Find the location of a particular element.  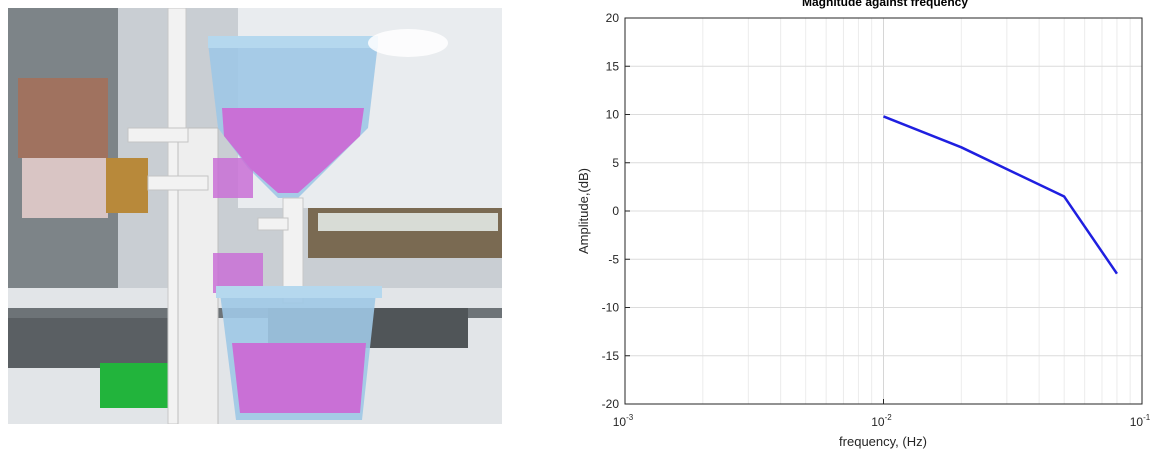

y-tick-label: 10 is located at coordinates (613, 115).